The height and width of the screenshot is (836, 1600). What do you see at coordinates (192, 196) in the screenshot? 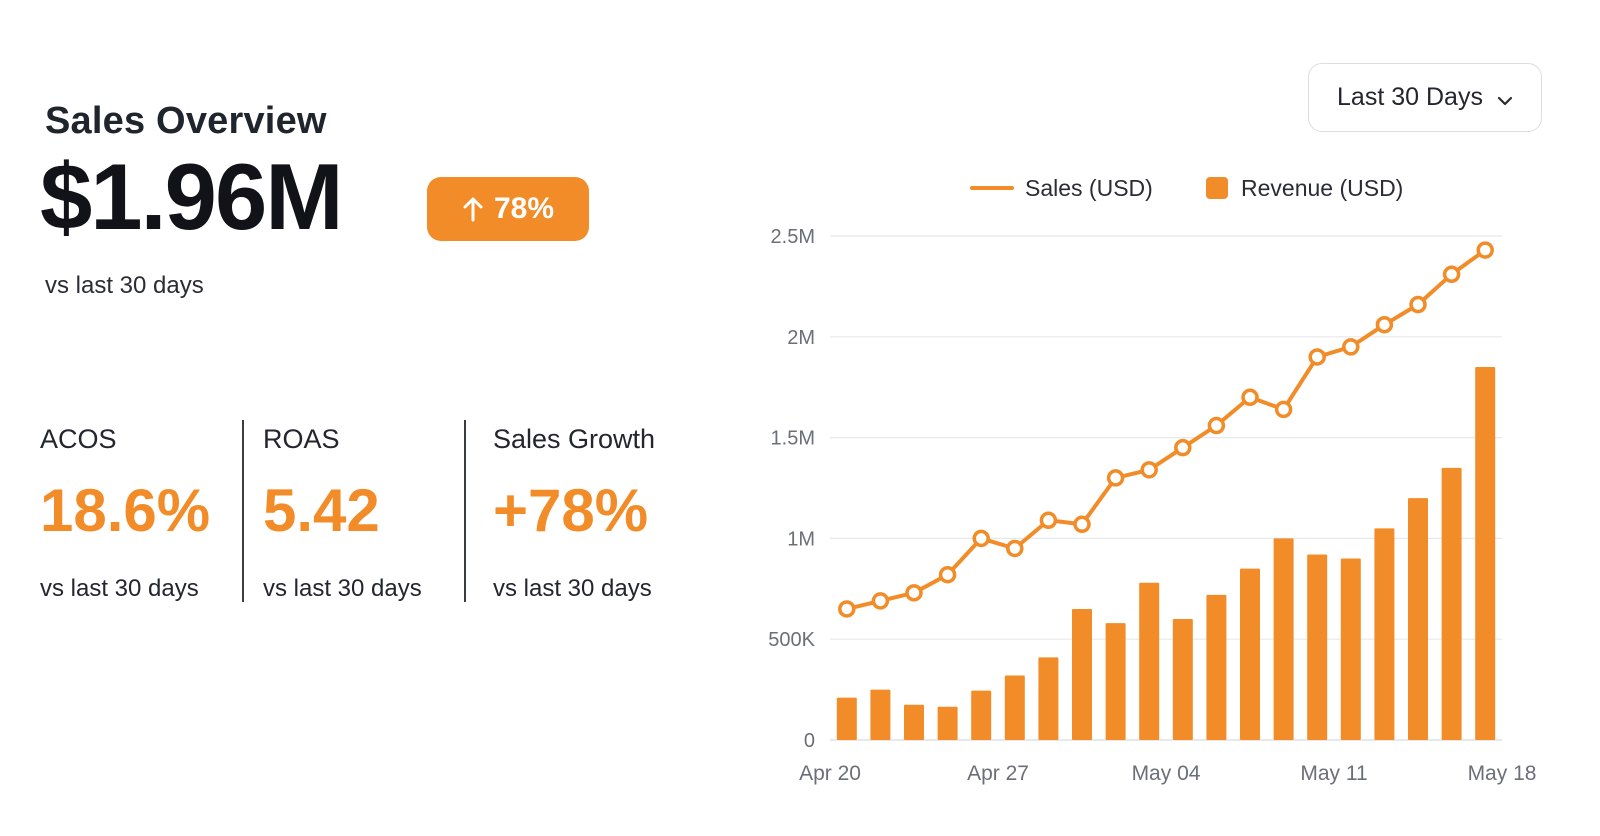
I see `total-sales-value: $1.96M` at bounding box center [192, 196].